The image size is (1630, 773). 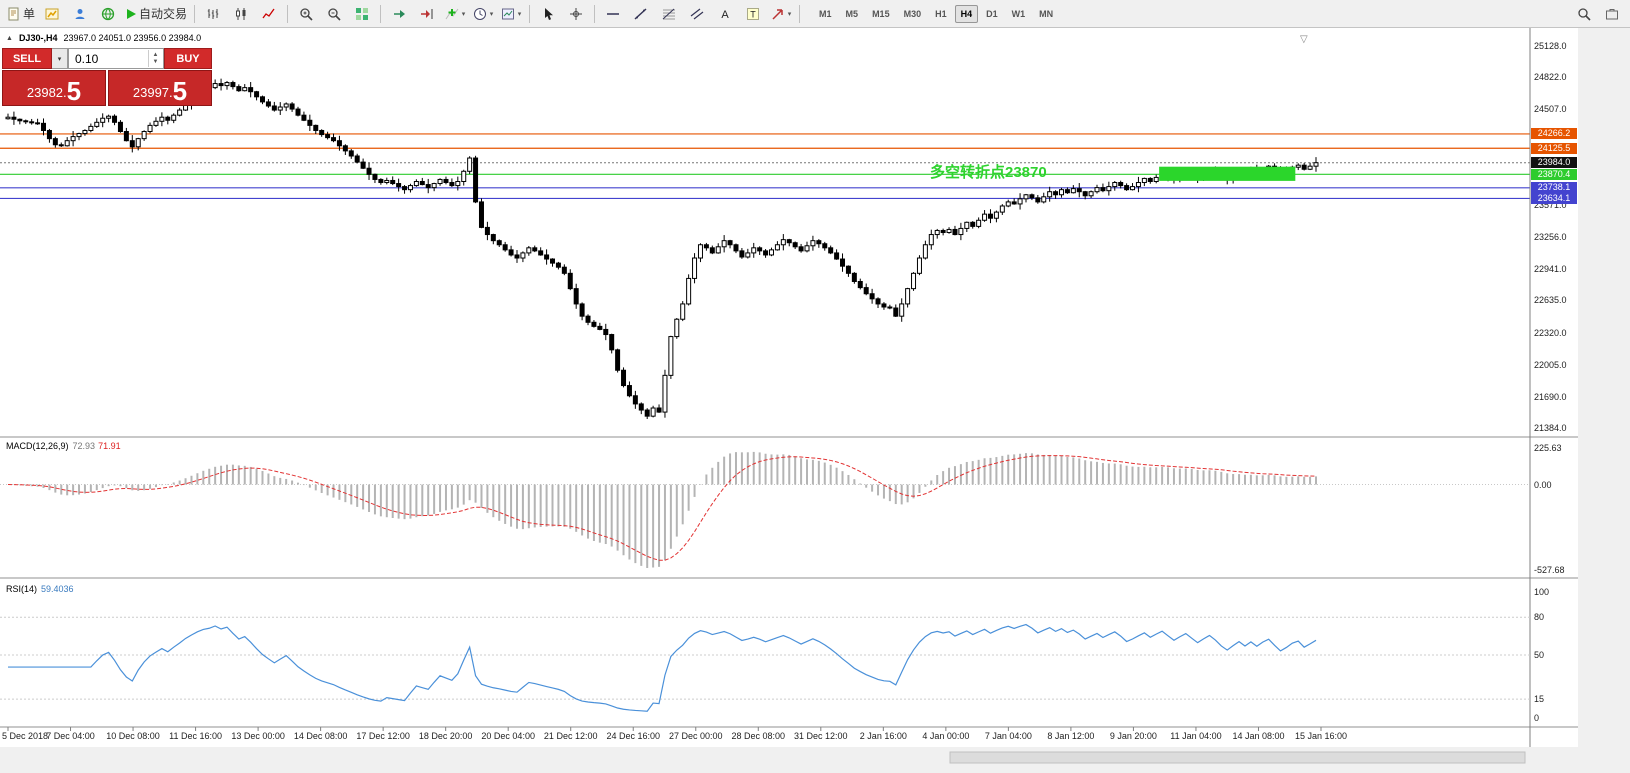 What do you see at coordinates (662, 508) in the screenshot?
I see `macd-signal-line` at bounding box center [662, 508].